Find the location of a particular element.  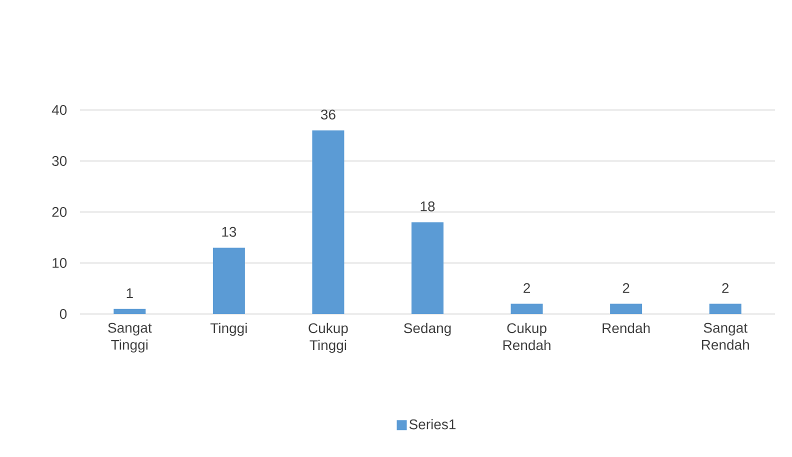

x-tick-label: Sedang is located at coordinates (427, 329).